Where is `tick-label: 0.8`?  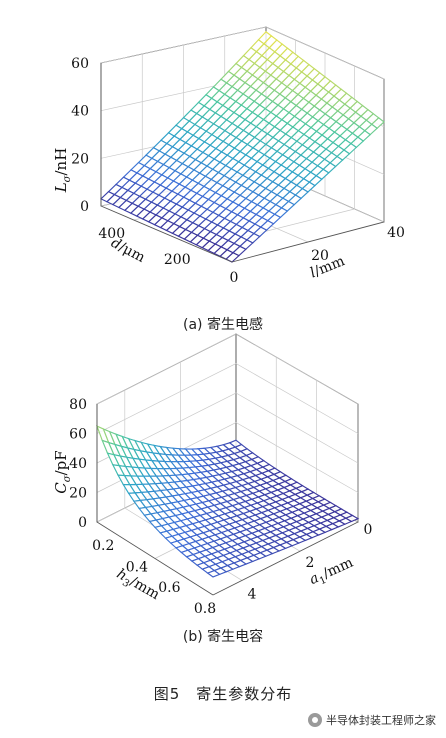
tick-label: 0.8 is located at coordinates (205, 609).